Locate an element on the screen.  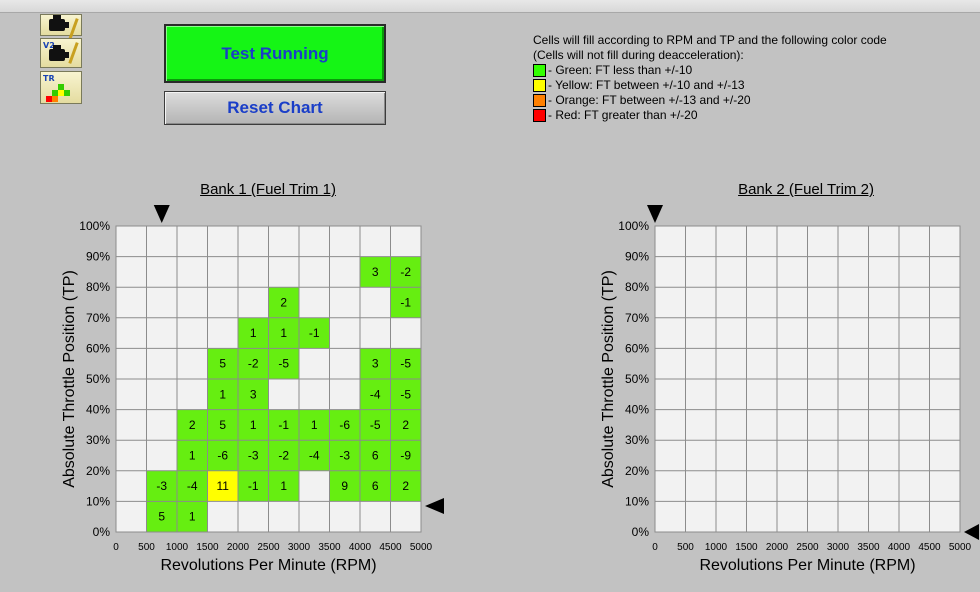
cell-value-label: -4 is located at coordinates (375, 394).